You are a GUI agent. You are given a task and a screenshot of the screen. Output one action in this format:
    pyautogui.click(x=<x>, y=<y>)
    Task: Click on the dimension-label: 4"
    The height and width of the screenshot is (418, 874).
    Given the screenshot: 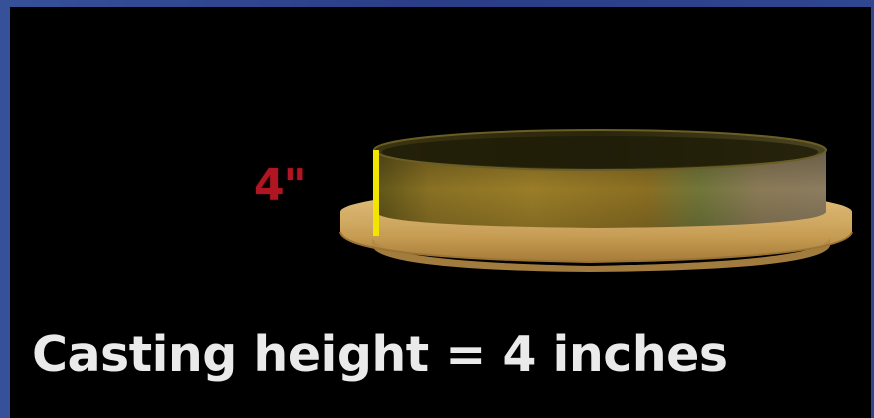 What is the action you would take?
    pyautogui.click(x=280, y=185)
    